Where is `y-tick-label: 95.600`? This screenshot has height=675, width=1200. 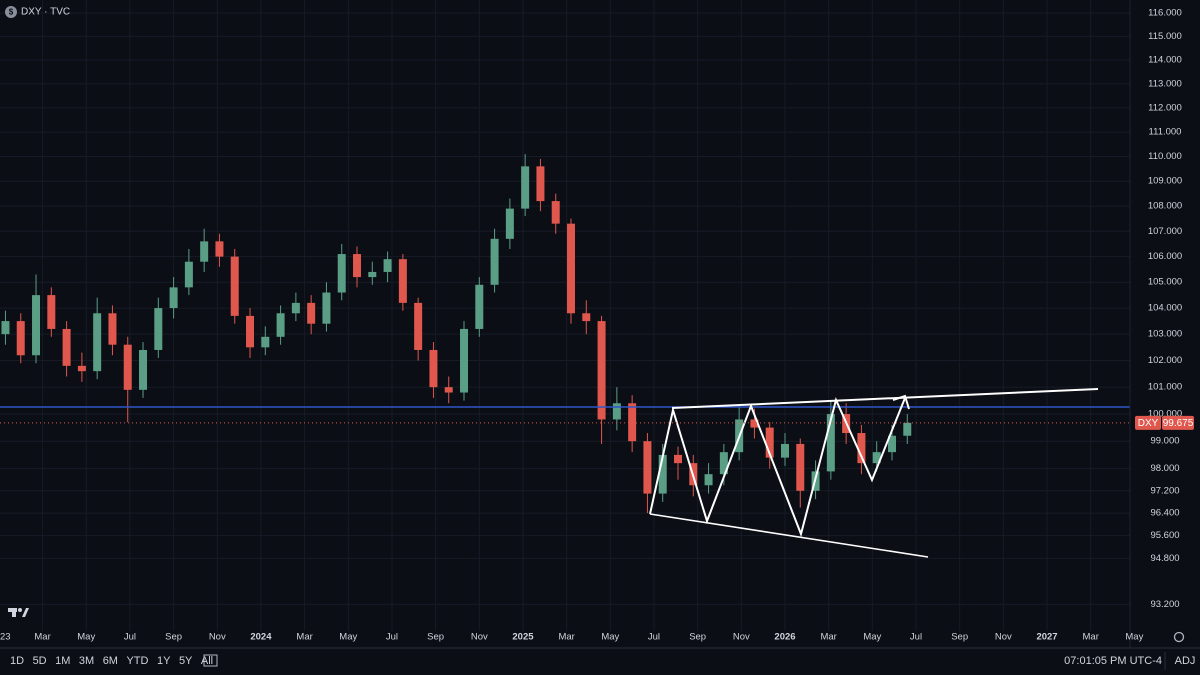 y-tick-label: 95.600 is located at coordinates (1164, 535).